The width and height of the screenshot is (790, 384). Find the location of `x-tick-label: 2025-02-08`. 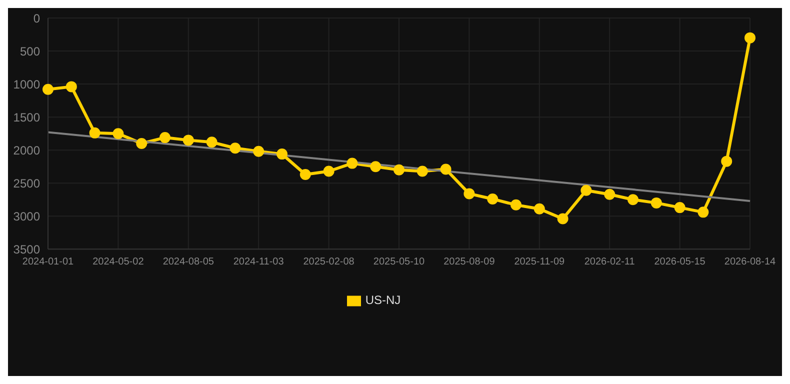

x-tick-label: 2025-02-08 is located at coordinates (329, 262).